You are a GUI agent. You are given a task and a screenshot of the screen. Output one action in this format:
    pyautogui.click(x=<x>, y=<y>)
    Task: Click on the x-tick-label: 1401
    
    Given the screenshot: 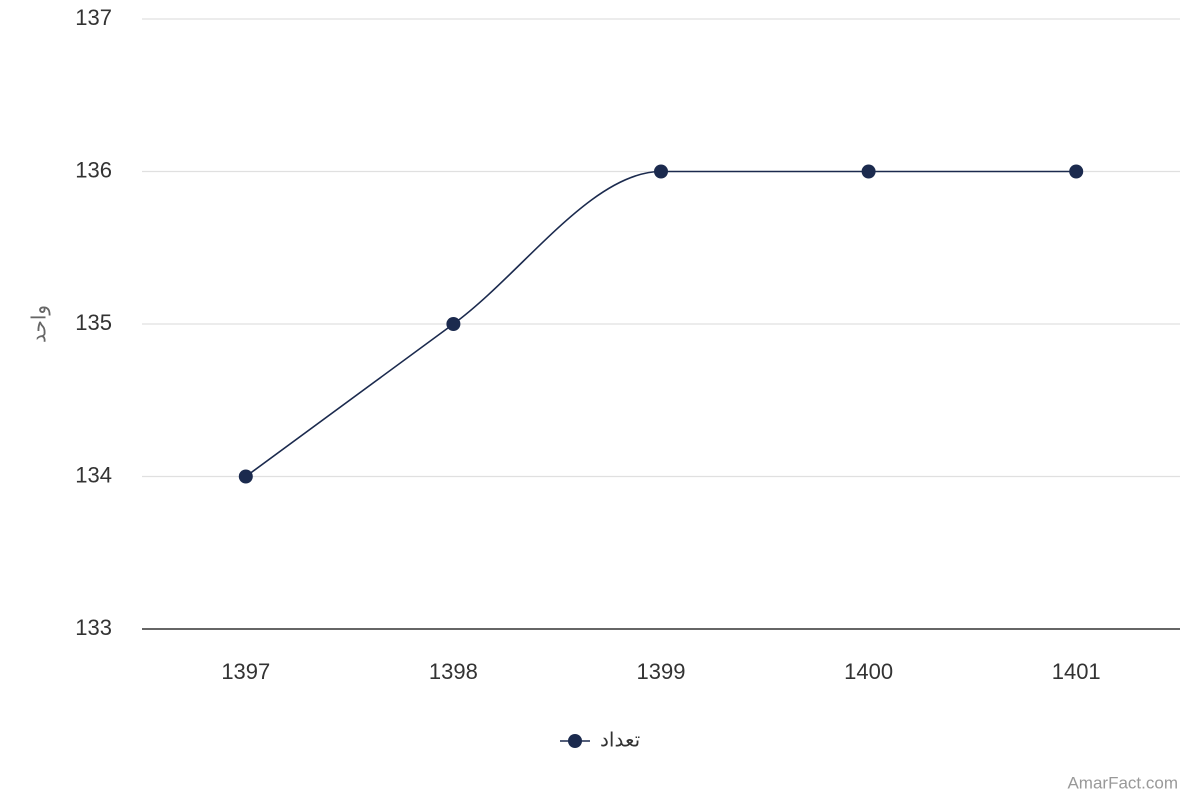 What is the action you would take?
    pyautogui.click(x=1076, y=671)
    